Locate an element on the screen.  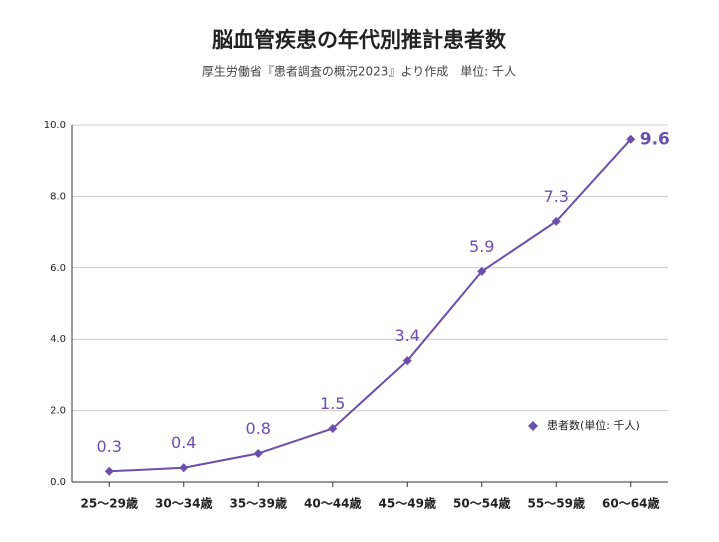
y-tick-label: 8.0 is located at coordinates (58, 196).